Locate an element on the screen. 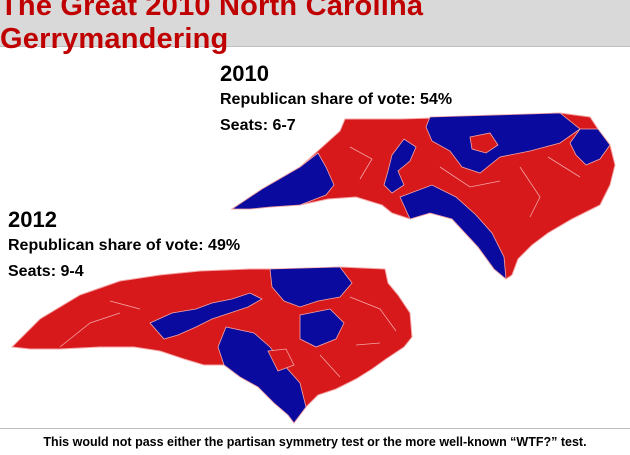 This screenshot has width=630, height=455. map-2010-borders is located at coordinates (465, 182).